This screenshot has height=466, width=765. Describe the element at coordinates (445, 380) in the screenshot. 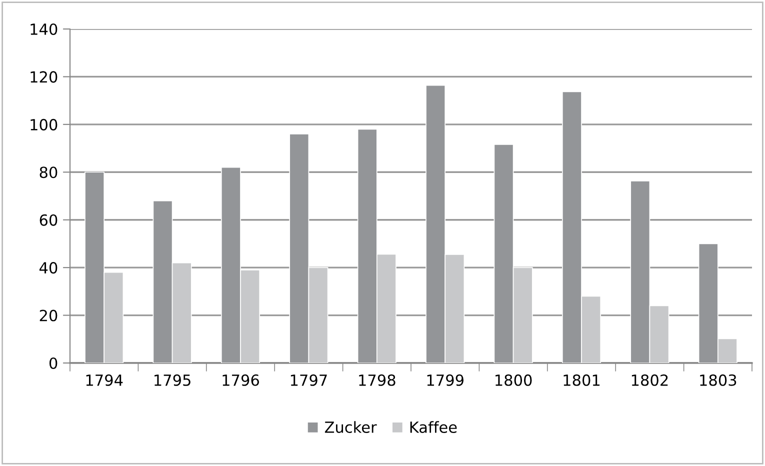

I see `x-tick-label: 1799` at that location.